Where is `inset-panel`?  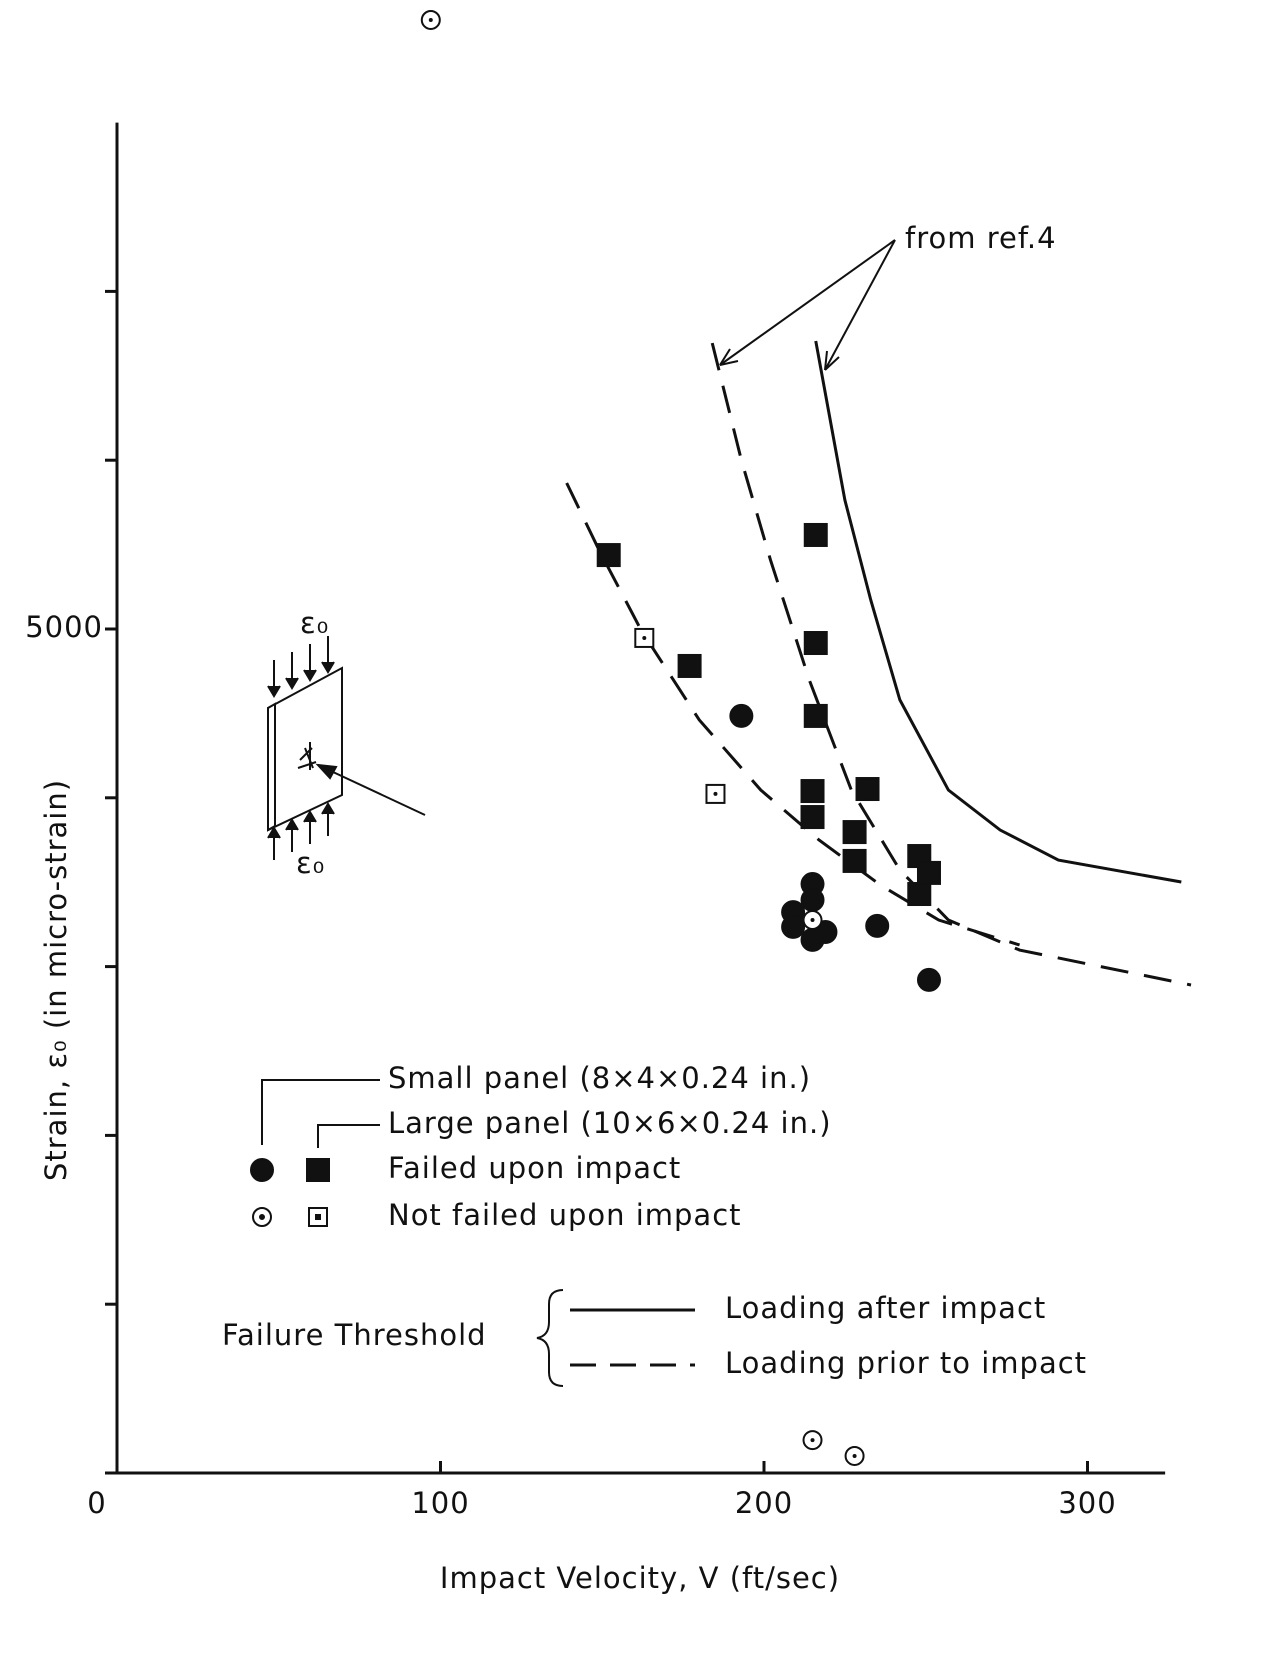 inset-panel is located at coordinates (346, 748).